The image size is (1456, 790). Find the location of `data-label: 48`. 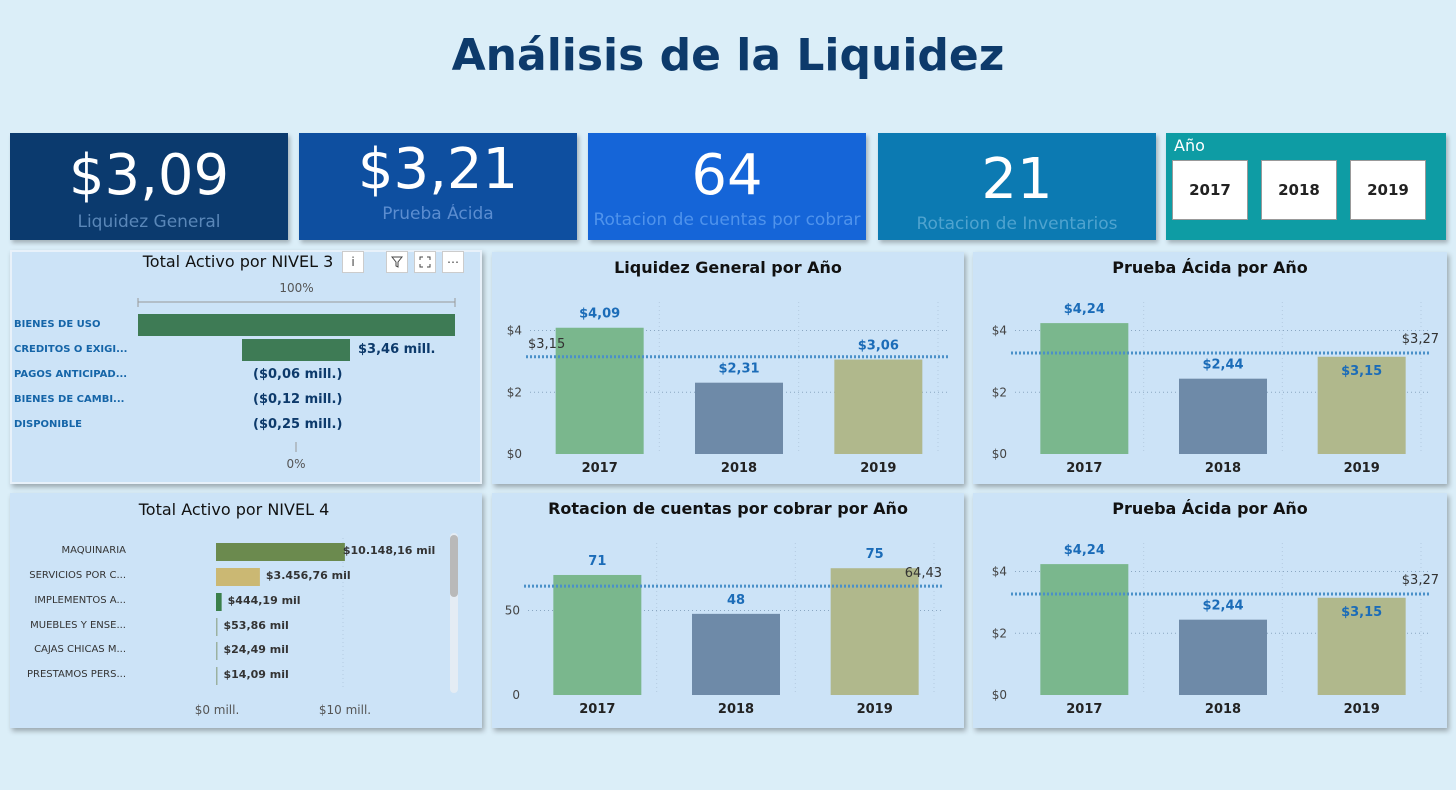

data-label: 48 is located at coordinates (736, 600).